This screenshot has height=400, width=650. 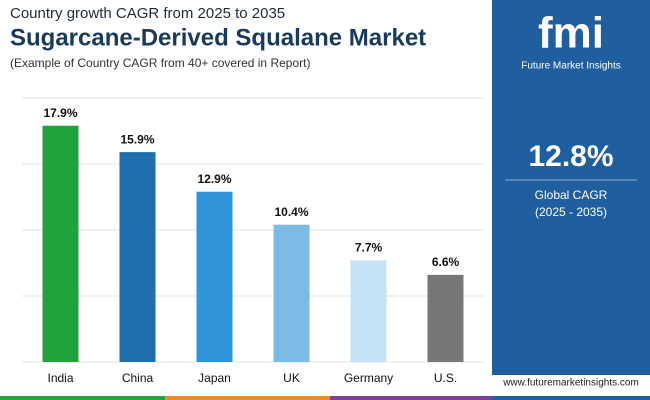 What do you see at coordinates (291, 378) in the screenshot?
I see `x-tick-label: UK` at bounding box center [291, 378].